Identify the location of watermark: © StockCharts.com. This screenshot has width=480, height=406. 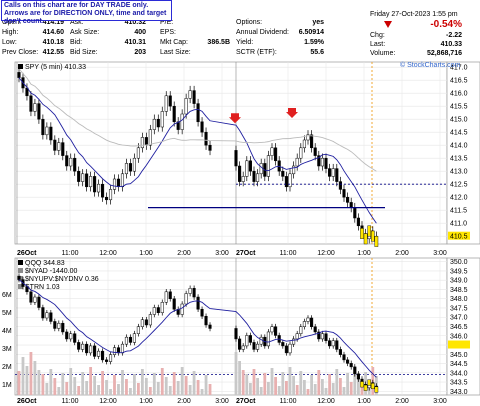
(430, 65).